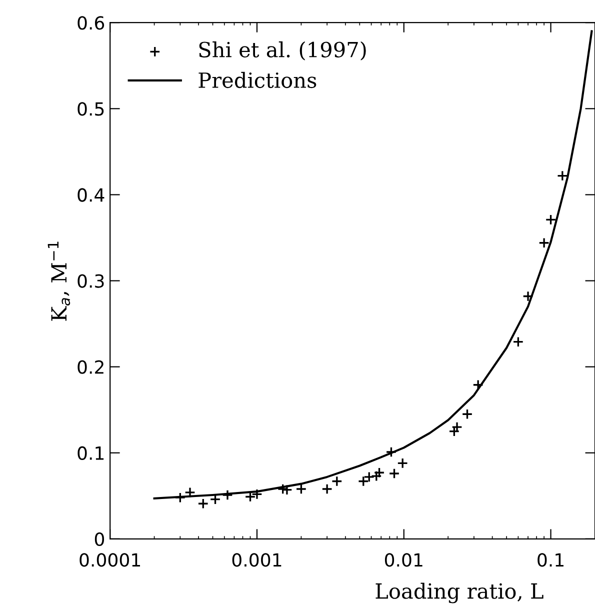  What do you see at coordinates (551, 560) in the screenshot?
I see `x-tick-label: 0.1` at bounding box center [551, 560].